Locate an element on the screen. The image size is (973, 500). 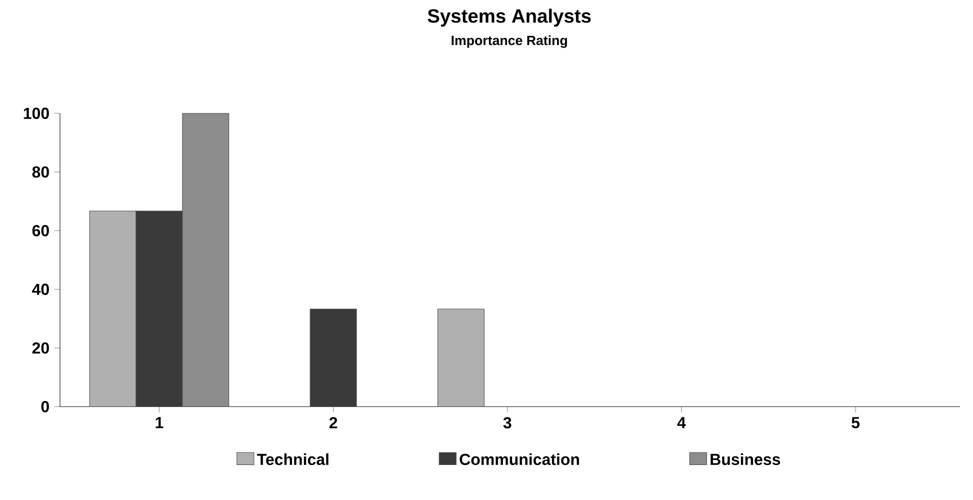
y-tick-label: 0 is located at coordinates (45, 406).